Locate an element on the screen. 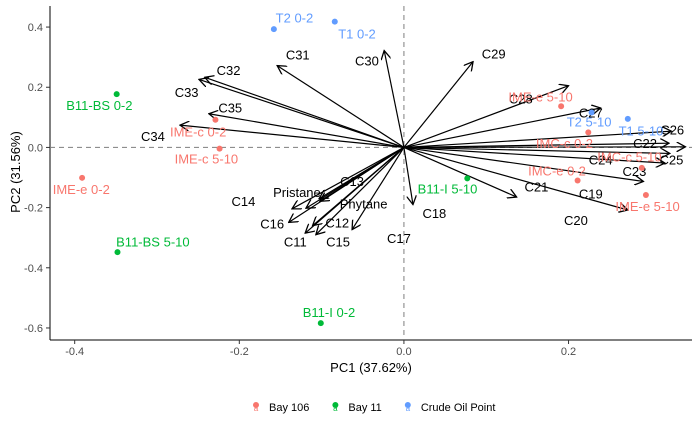 The width and height of the screenshot is (700, 432). observation-label: IME-e 0-2 is located at coordinates (81, 189).